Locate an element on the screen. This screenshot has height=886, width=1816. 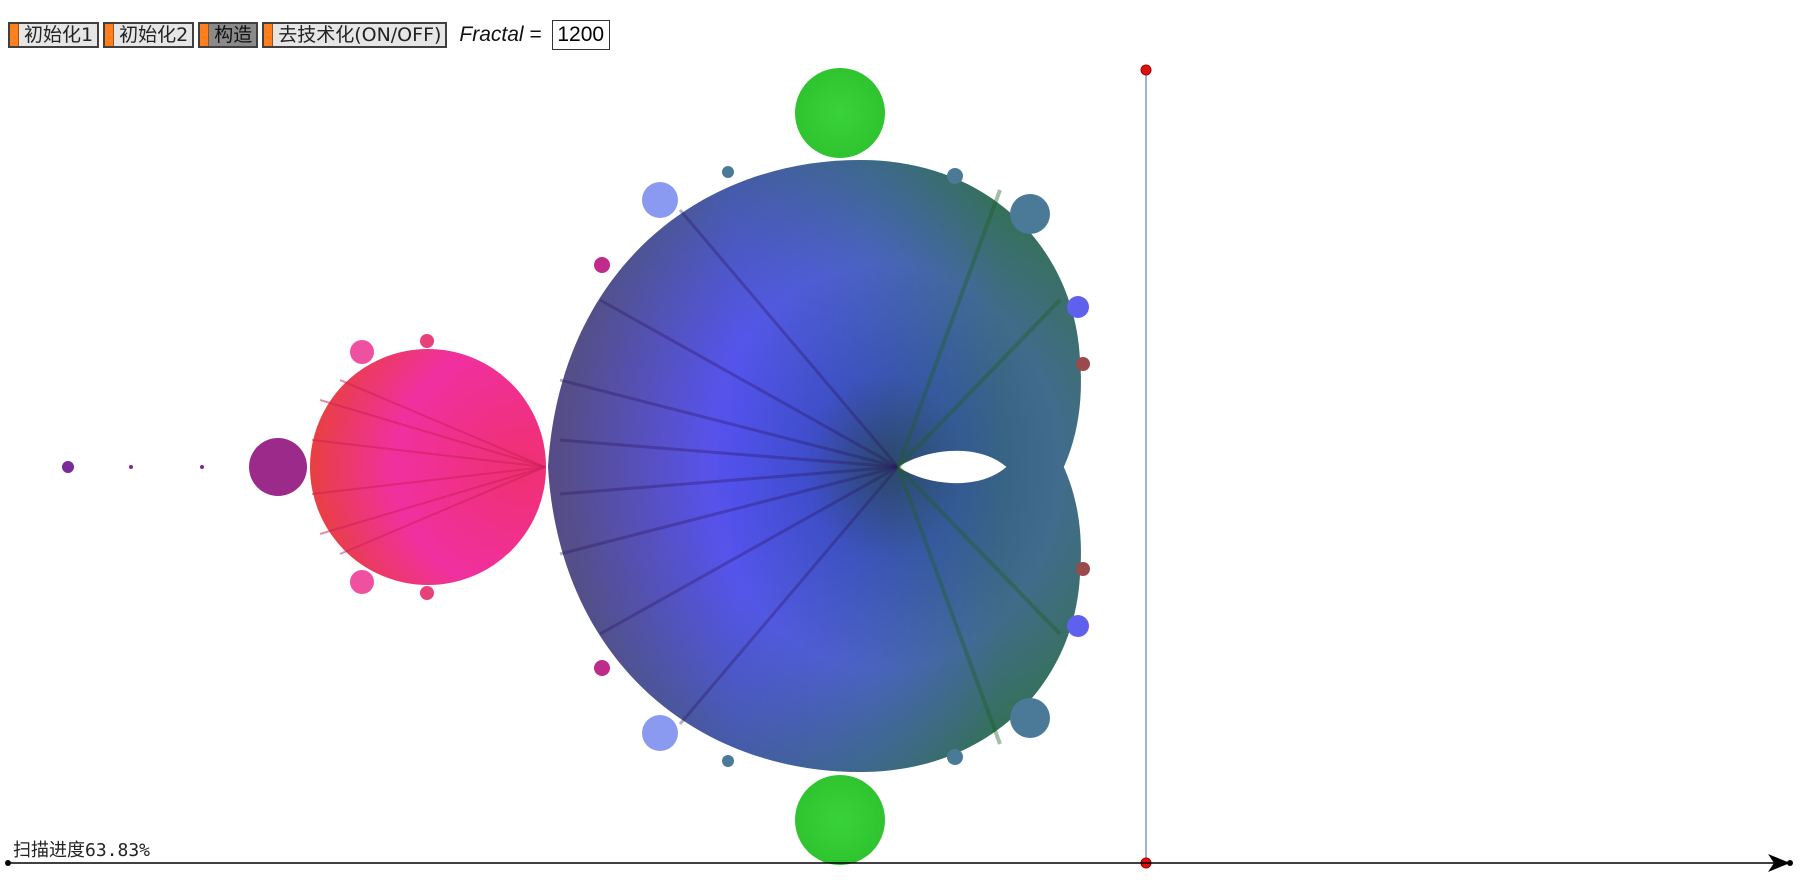
init1-button: 初始化1 is located at coordinates (54, 35).